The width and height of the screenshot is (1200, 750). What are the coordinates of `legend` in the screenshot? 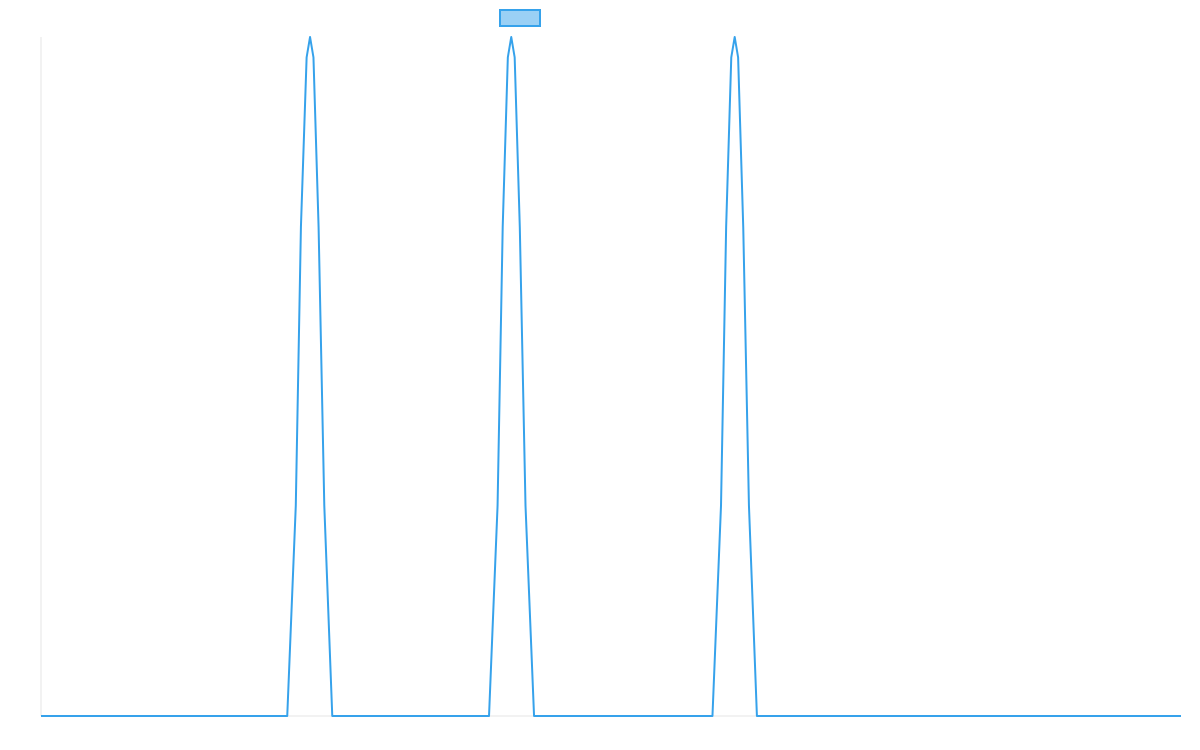 It's located at (520, 18).